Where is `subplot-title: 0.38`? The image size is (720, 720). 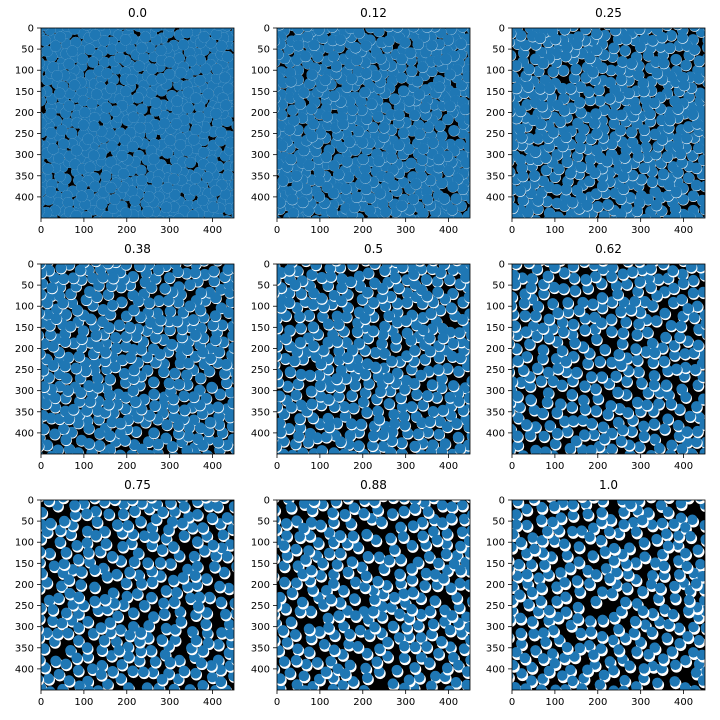
subplot-title: 0.38 is located at coordinates (137, 249).